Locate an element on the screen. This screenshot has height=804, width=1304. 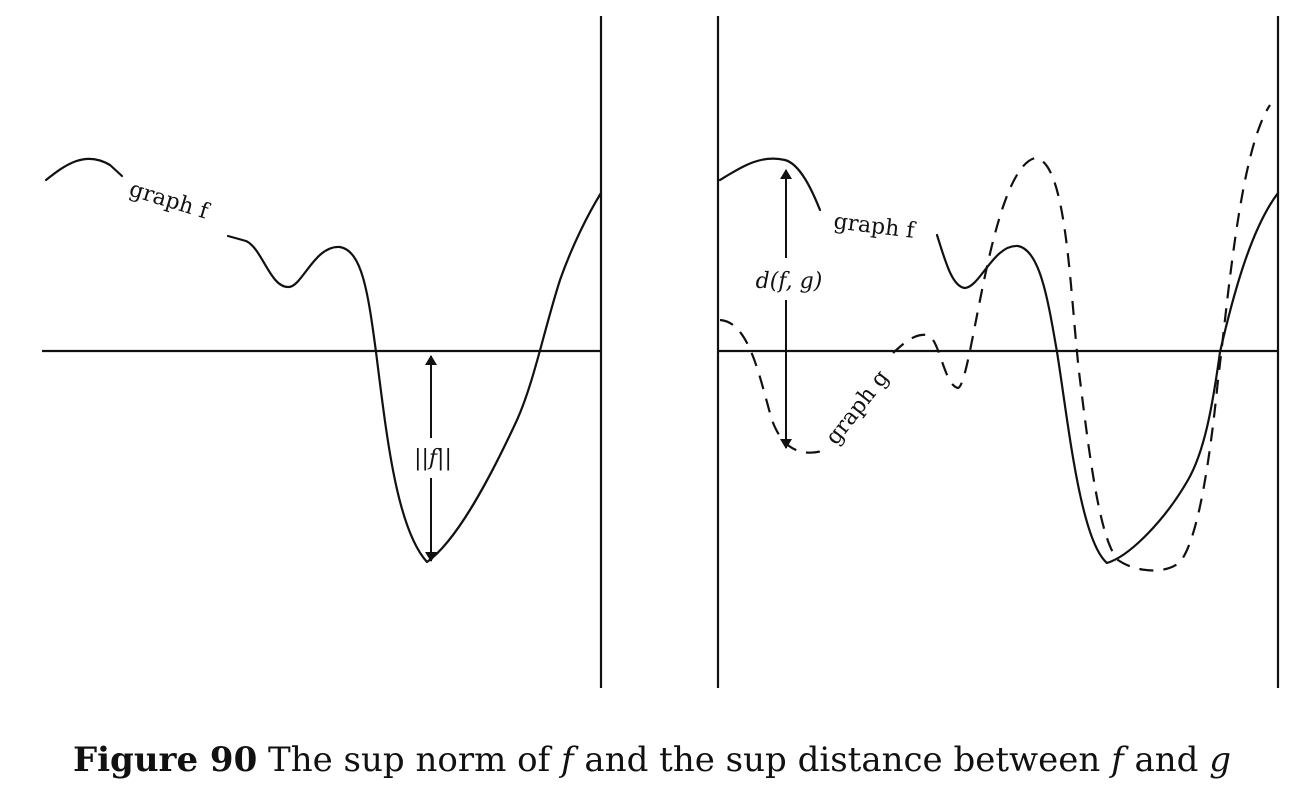
distance-label: d(f, g) is located at coordinates (789, 281).